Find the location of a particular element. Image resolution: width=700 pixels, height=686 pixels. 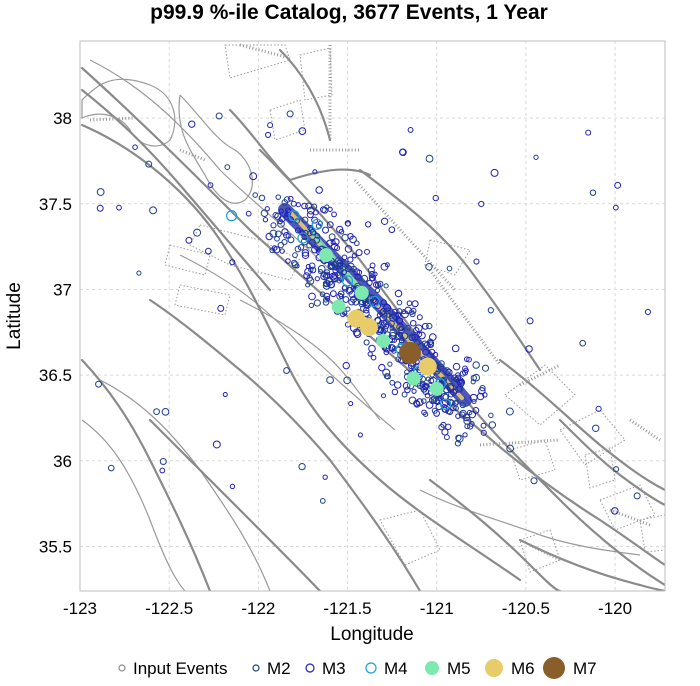

event-point-m4 is located at coordinates (294, 216).